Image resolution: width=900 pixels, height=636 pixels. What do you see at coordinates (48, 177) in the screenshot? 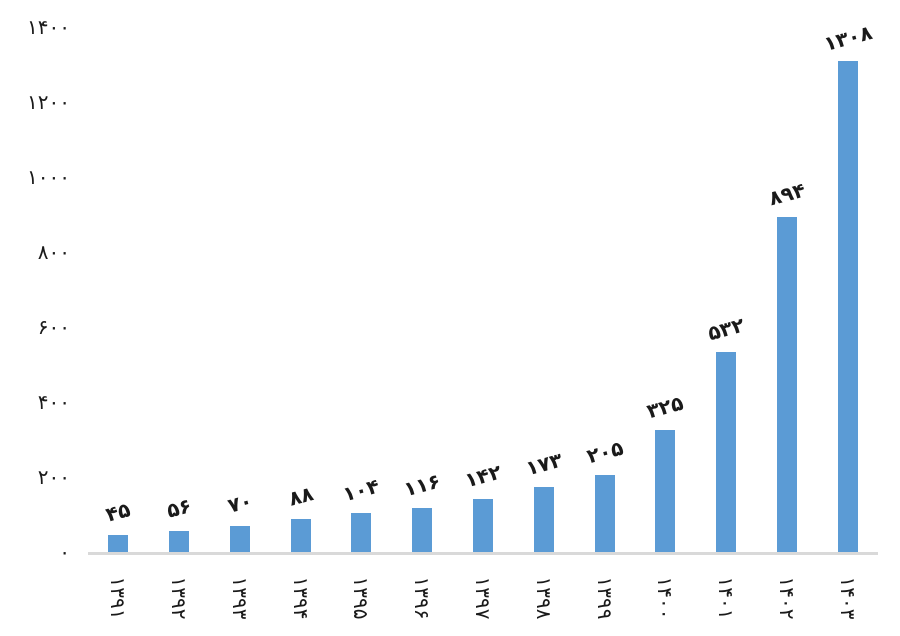
I see `y-tick-label: ۱۰۰۰` at bounding box center [48, 177].